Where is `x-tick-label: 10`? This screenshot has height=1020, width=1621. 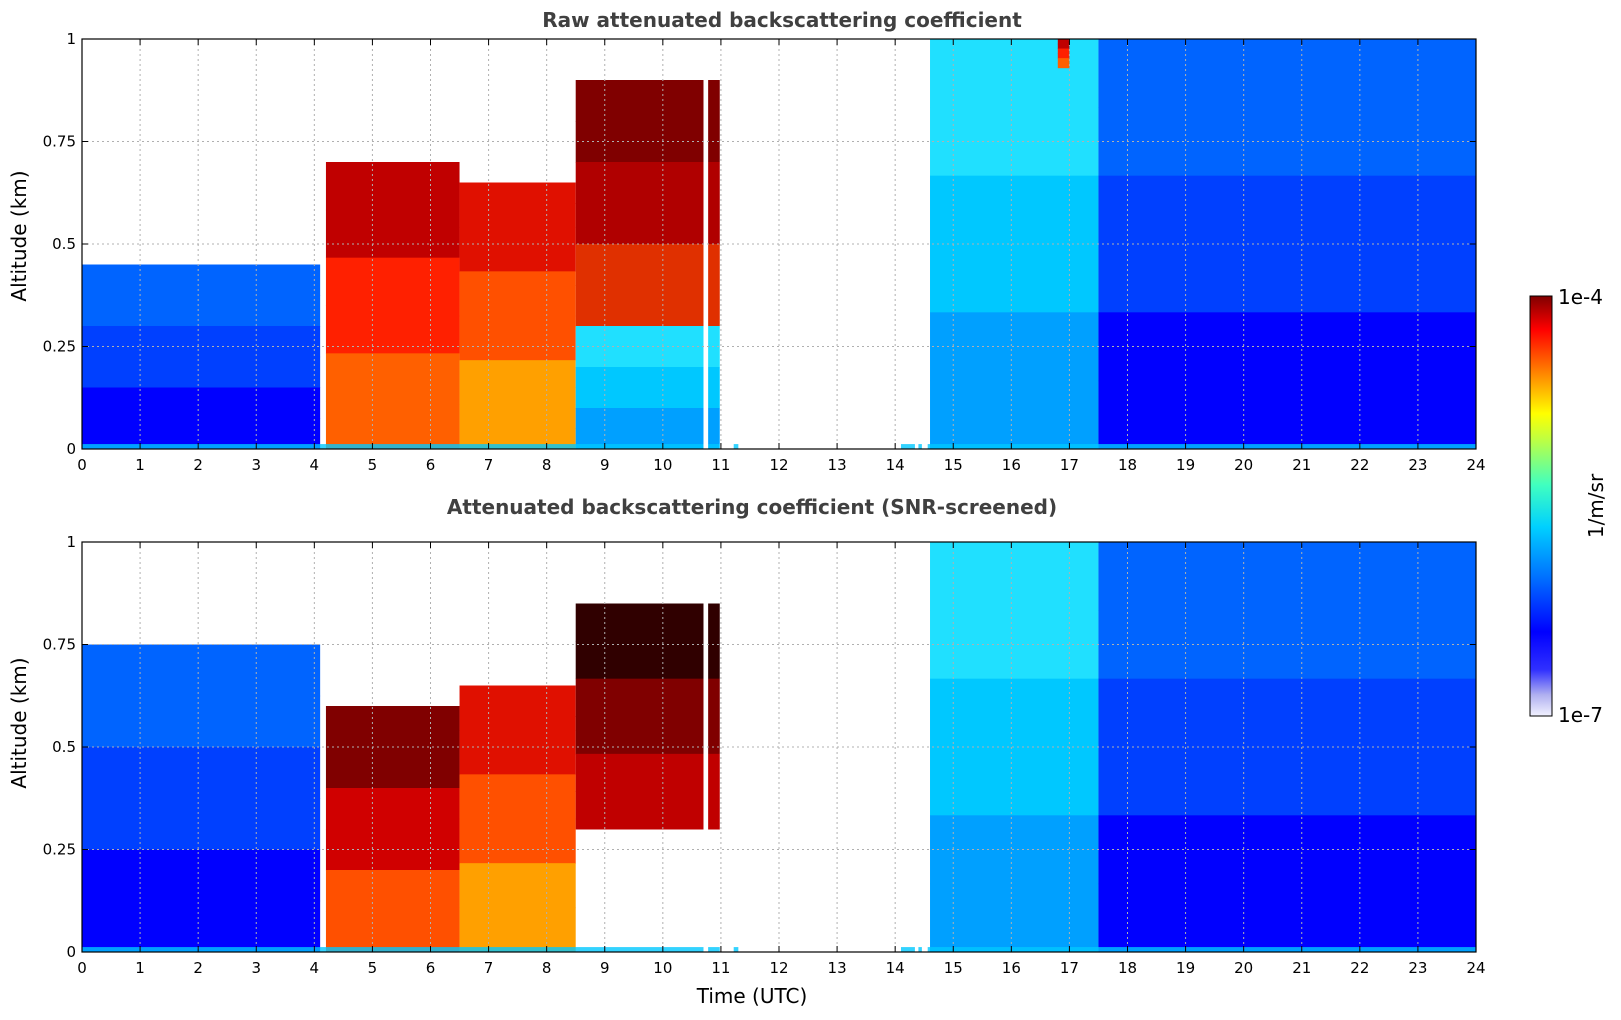
x-tick-label: 10 is located at coordinates (662, 465).